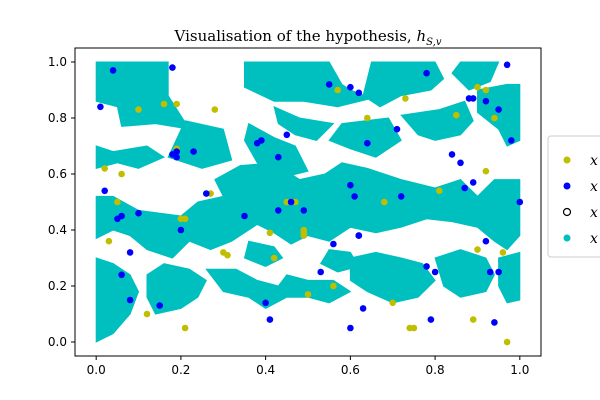  Describe the element at coordinates (180, 370) in the screenshot. I see `x-tick-label-1: 0.2` at that location.